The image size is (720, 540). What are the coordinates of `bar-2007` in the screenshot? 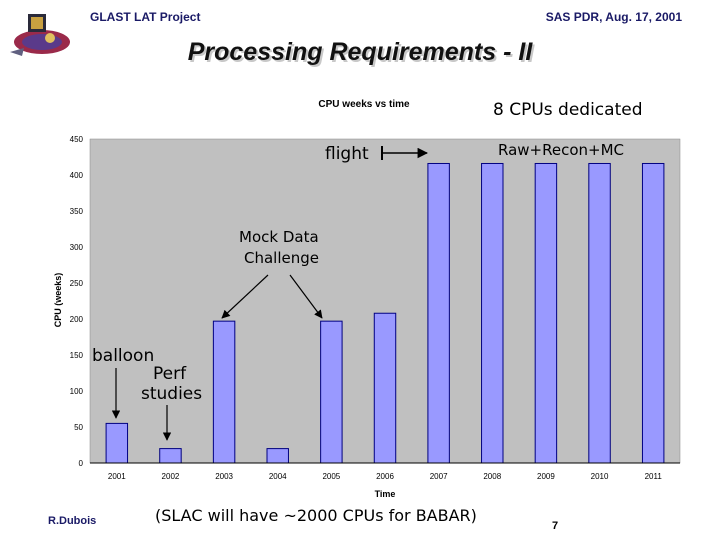 It's located at (438, 313).